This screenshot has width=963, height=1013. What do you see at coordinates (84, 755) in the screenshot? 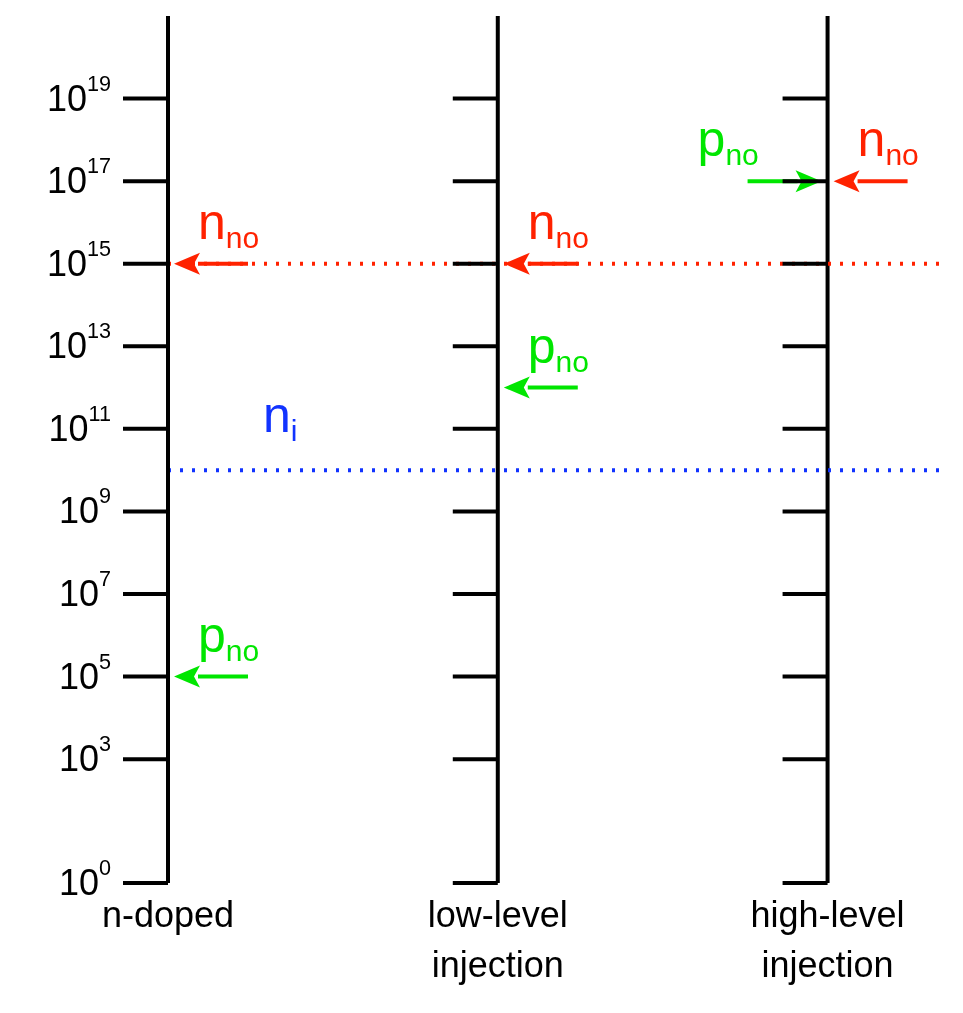
I see `y-tick-label: 10$^{3}$` at bounding box center [84, 755].